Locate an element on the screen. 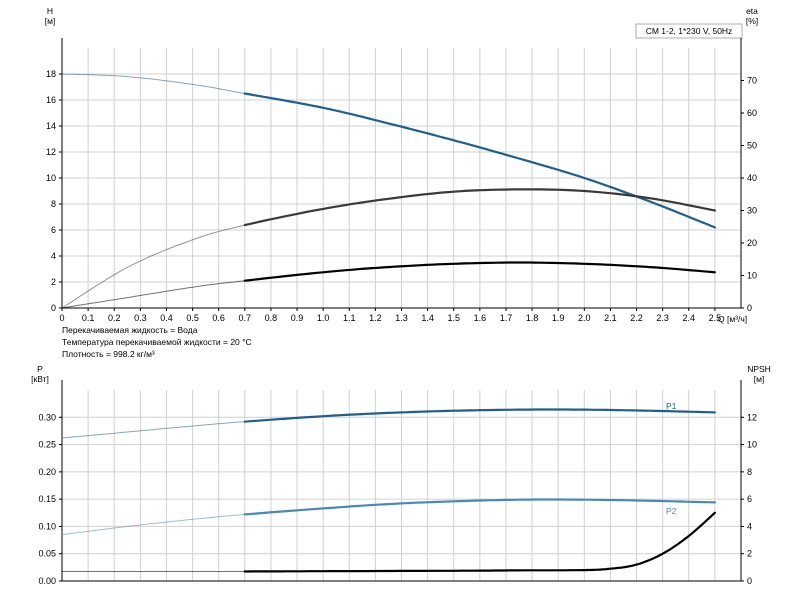  left-tick-label: 0.05 is located at coordinates (47, 554).